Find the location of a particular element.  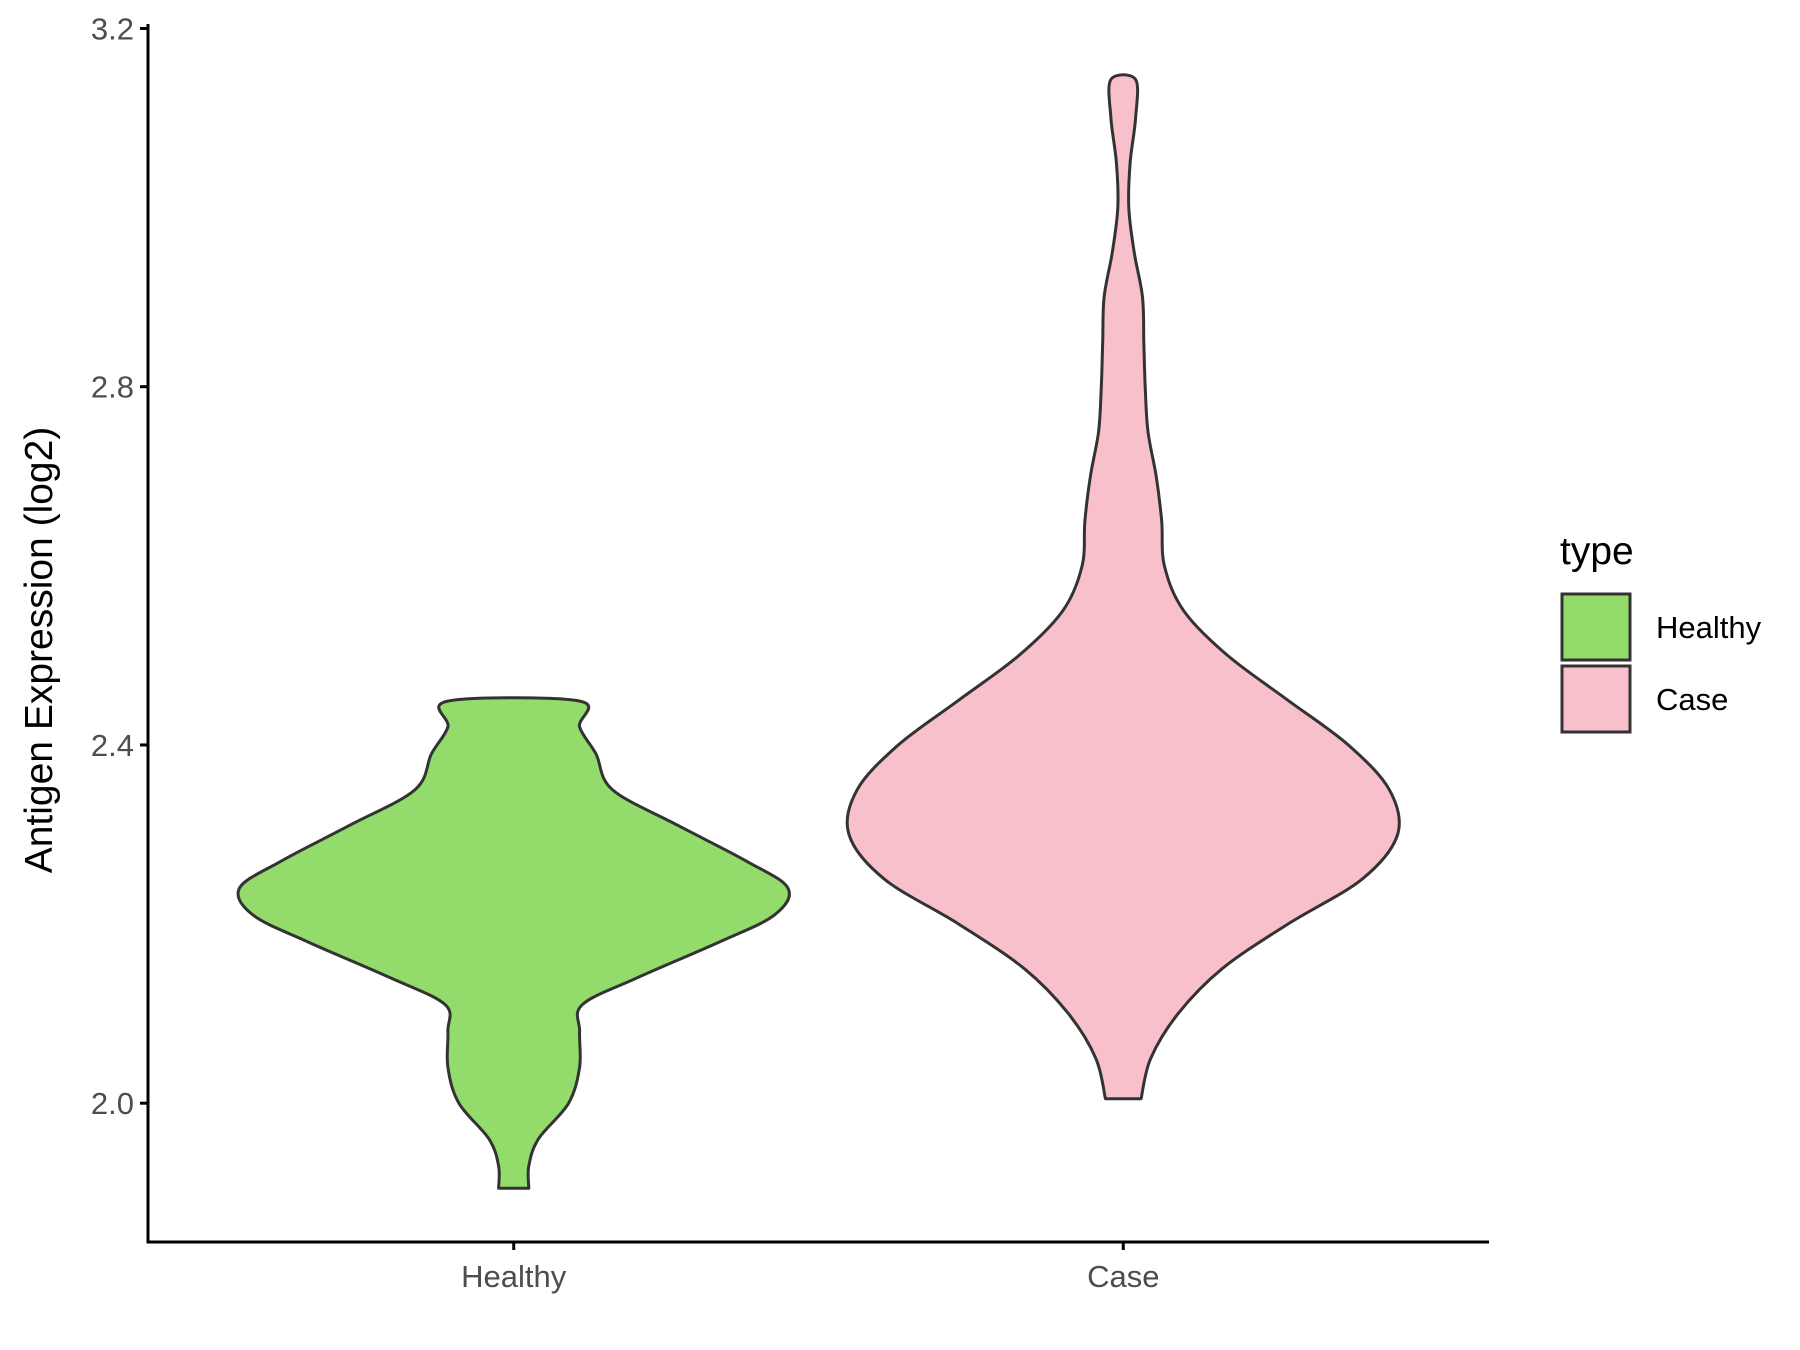

legend: type Healthy Case is located at coordinates (1661, 632).